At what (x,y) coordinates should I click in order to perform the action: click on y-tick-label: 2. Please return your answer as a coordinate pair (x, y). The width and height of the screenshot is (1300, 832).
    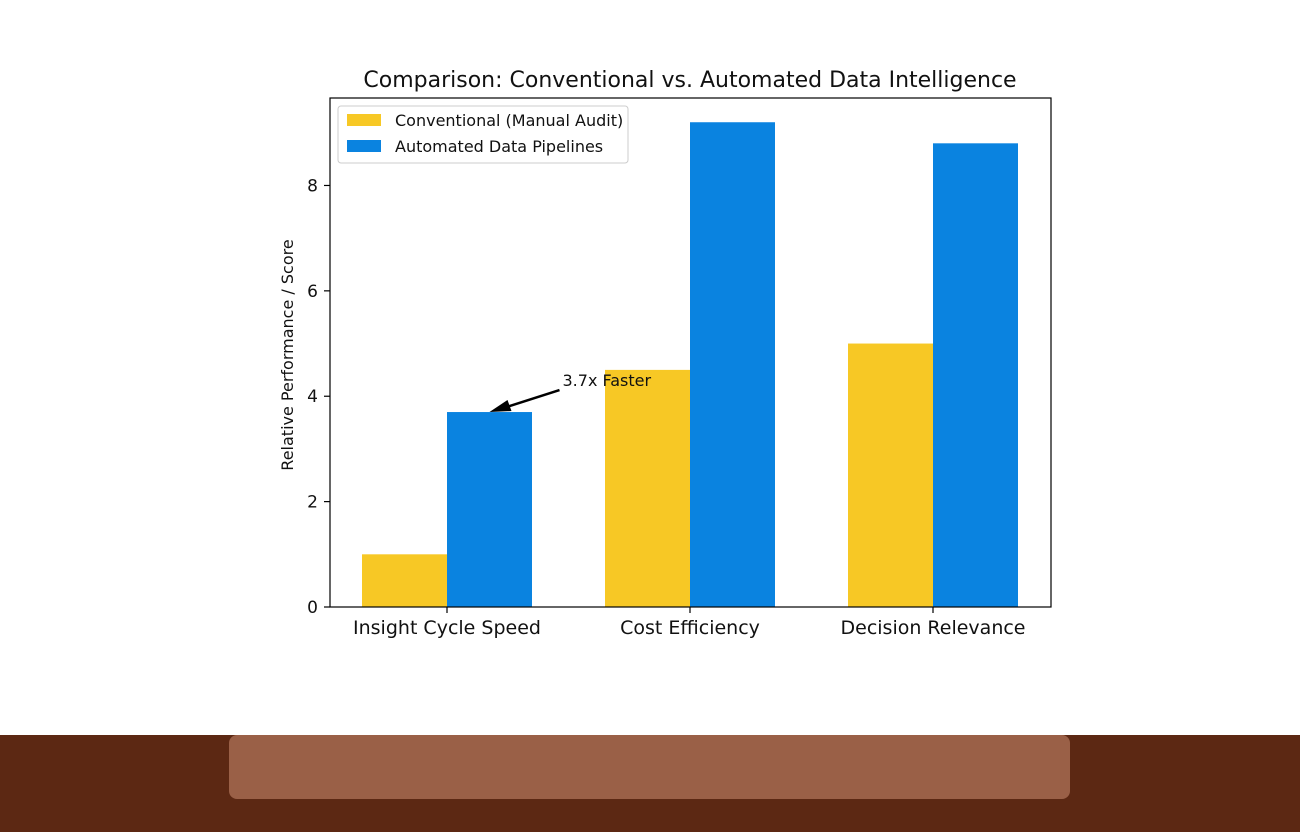
    Looking at the image, I should click on (312, 503).